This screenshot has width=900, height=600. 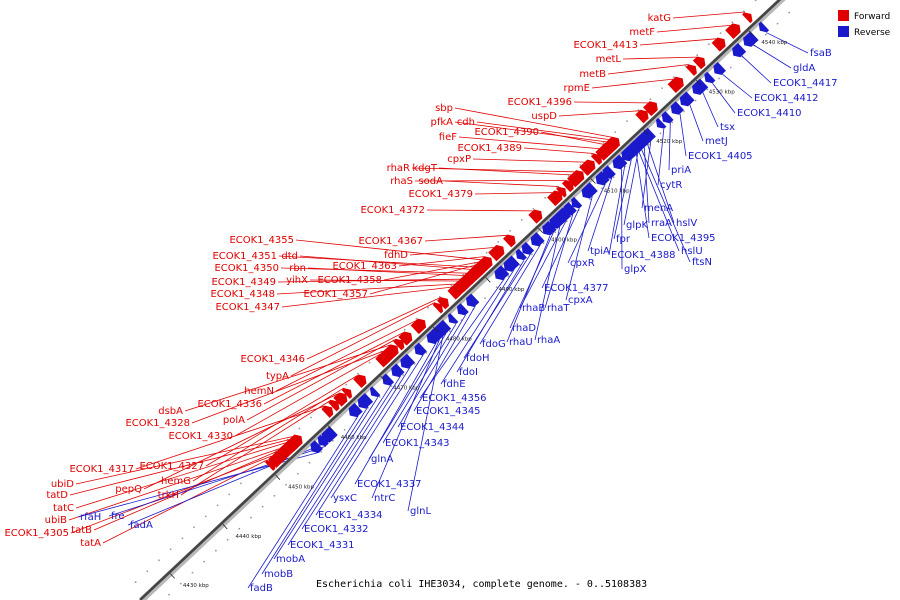 I want to click on gene-label: rhaS, so click(x=401, y=181).